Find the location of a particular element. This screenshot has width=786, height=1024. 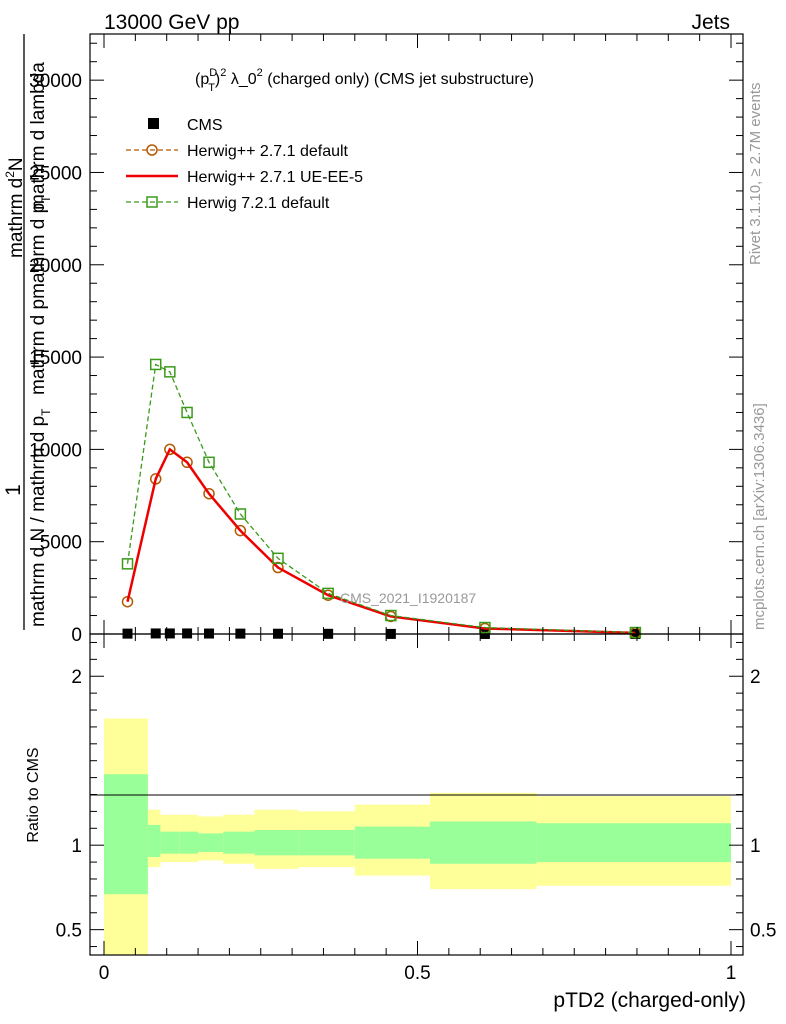

xtick-label: 0.5 is located at coordinates (417, 973).